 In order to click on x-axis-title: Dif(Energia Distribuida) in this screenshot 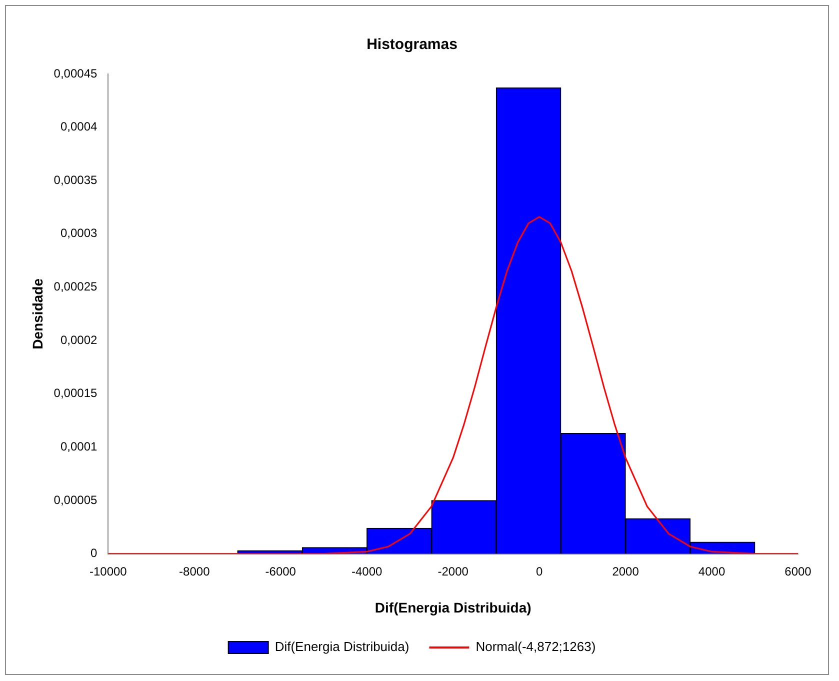, I will do `click(453, 607)`.